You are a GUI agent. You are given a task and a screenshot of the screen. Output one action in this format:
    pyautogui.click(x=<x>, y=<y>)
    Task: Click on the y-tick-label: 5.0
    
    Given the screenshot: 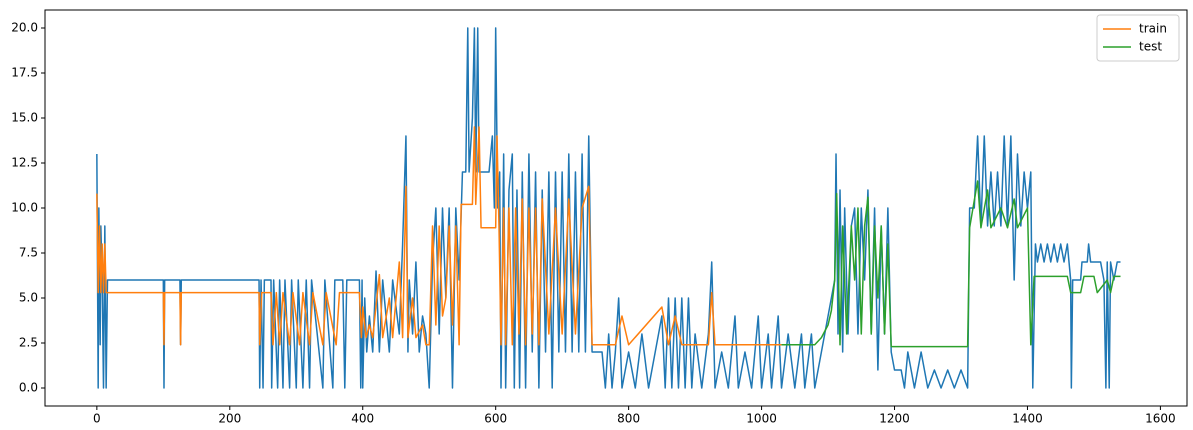 What is the action you would take?
    pyautogui.click(x=28, y=298)
    